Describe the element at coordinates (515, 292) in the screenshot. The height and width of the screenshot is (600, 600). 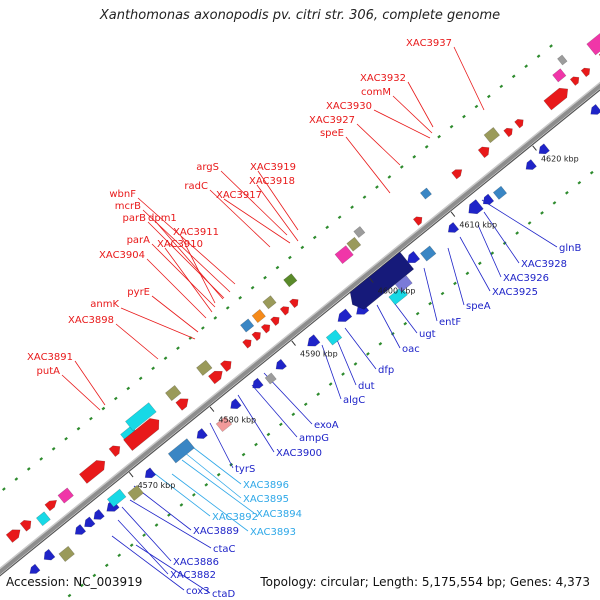
I see `gene-label-reverse: XAC3925` at that location.